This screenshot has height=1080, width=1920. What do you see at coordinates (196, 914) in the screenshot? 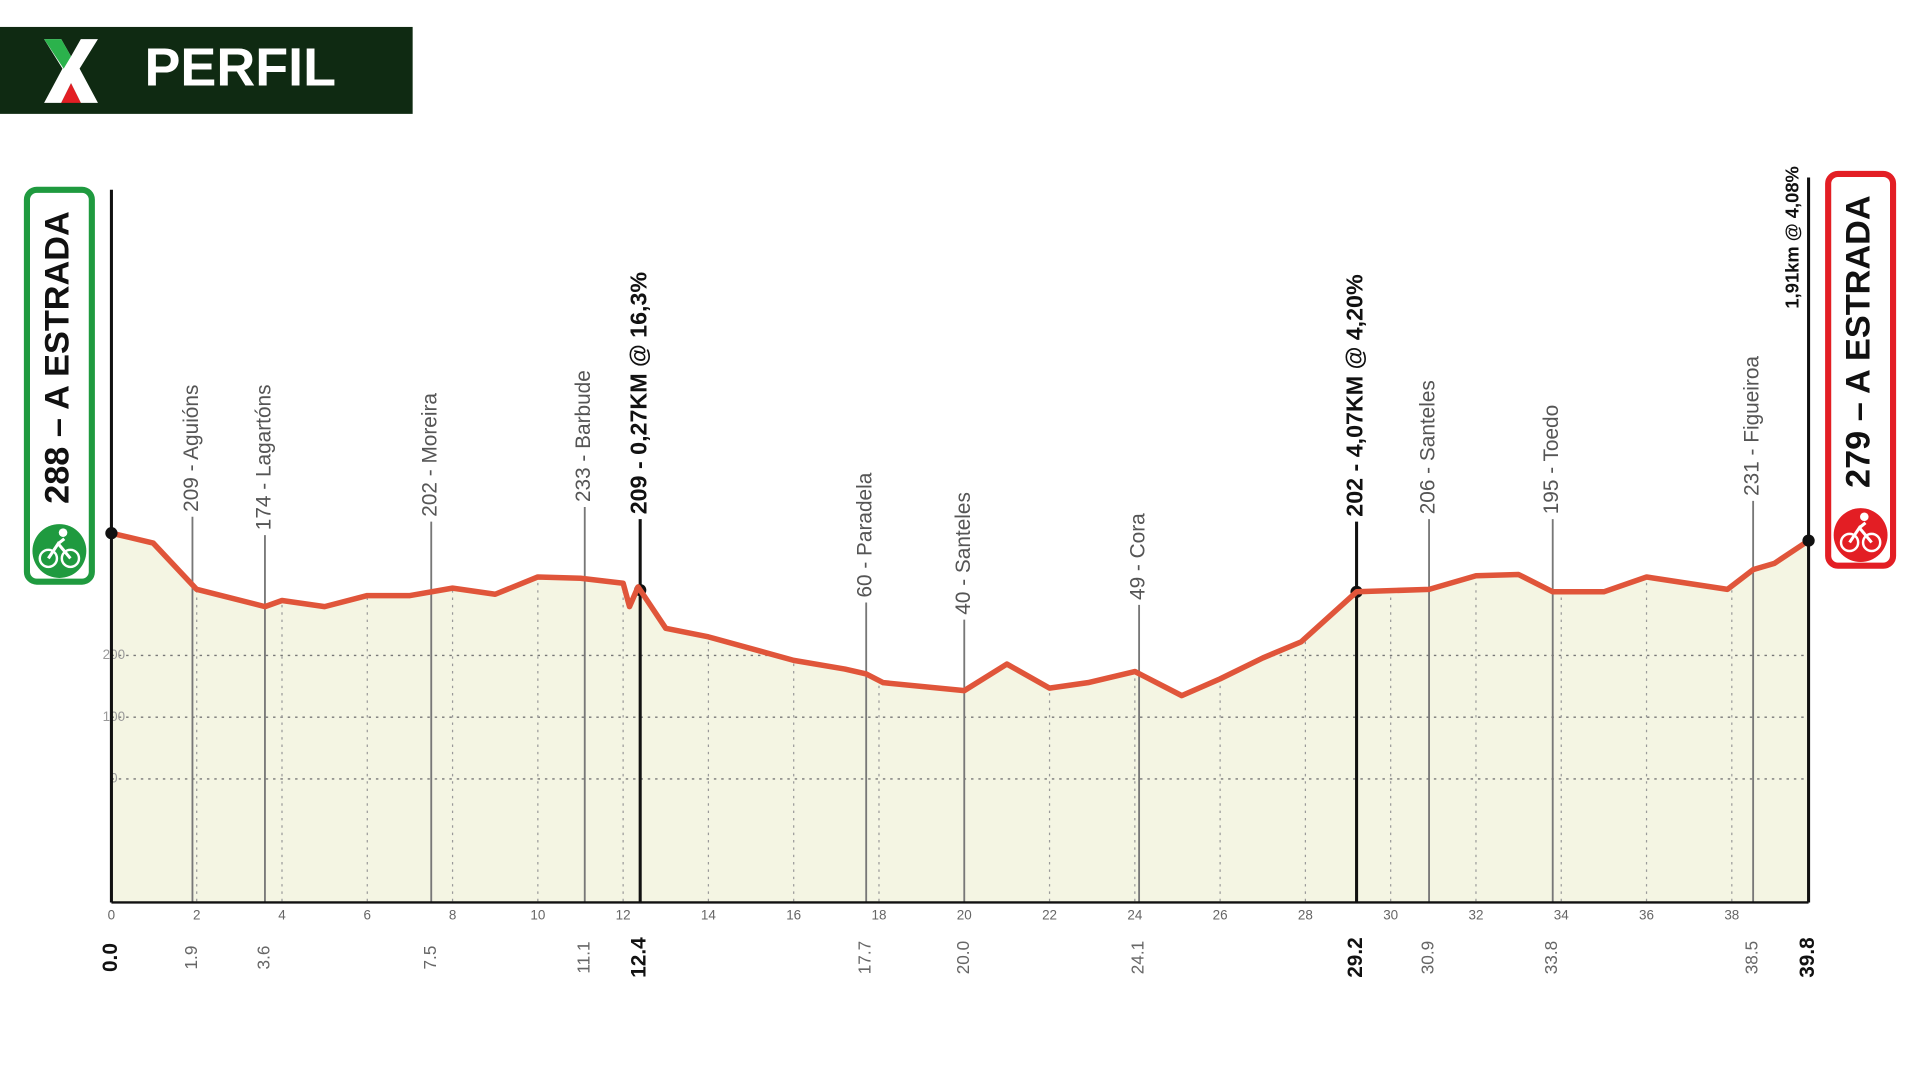
I see `x-tick-label: 2` at bounding box center [196, 914].